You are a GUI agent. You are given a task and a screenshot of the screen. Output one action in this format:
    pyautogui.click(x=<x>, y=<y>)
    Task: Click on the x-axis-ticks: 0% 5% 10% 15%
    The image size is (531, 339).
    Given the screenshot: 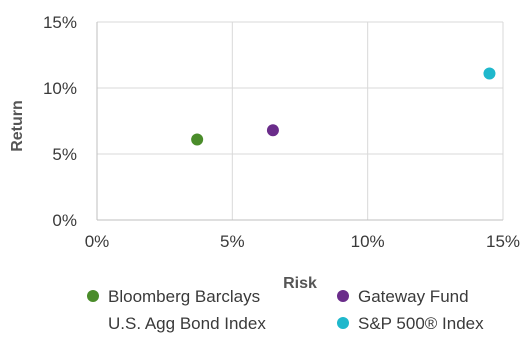 What is the action you would take?
    pyautogui.click(x=302, y=241)
    